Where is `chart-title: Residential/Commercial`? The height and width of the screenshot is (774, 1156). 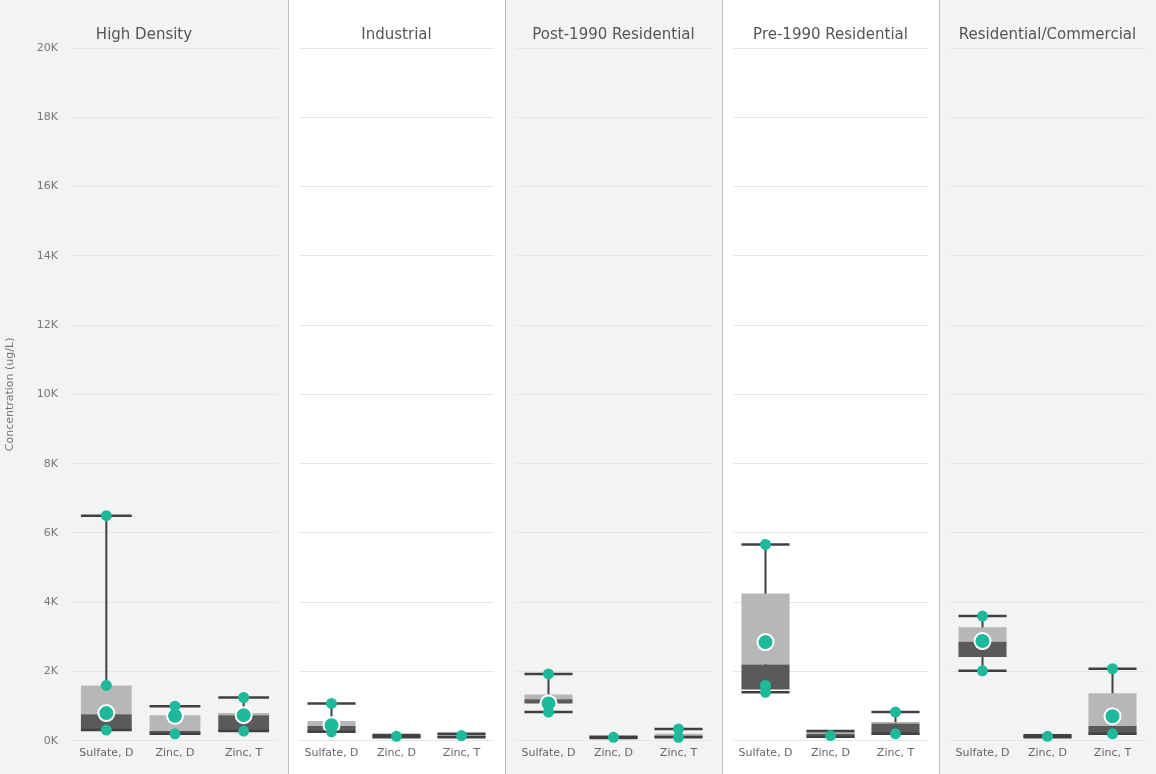 chart-title: Residential/Commercial is located at coordinates (1047, 33).